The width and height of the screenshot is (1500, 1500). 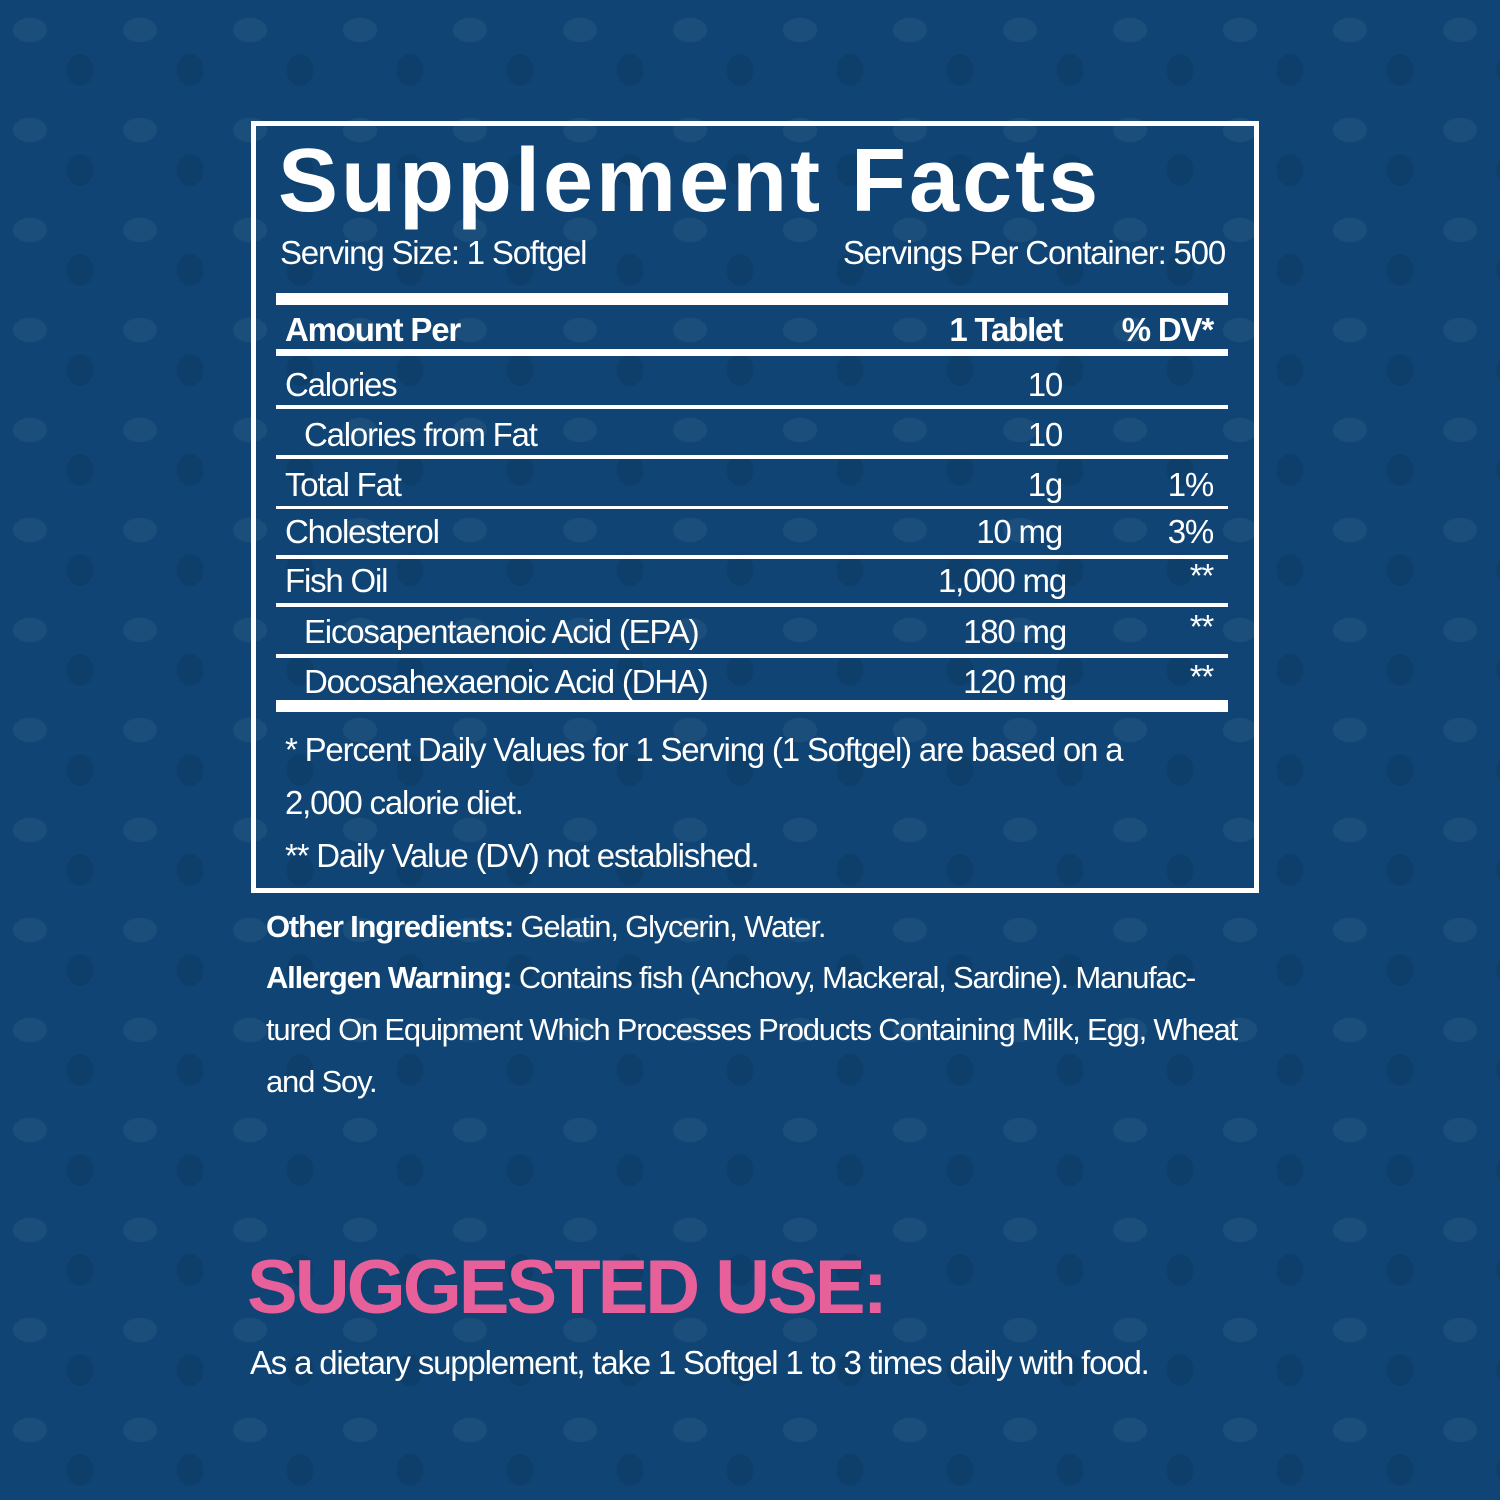 I want to click on row-amount: 1,000 mg, so click(x=1002, y=580).